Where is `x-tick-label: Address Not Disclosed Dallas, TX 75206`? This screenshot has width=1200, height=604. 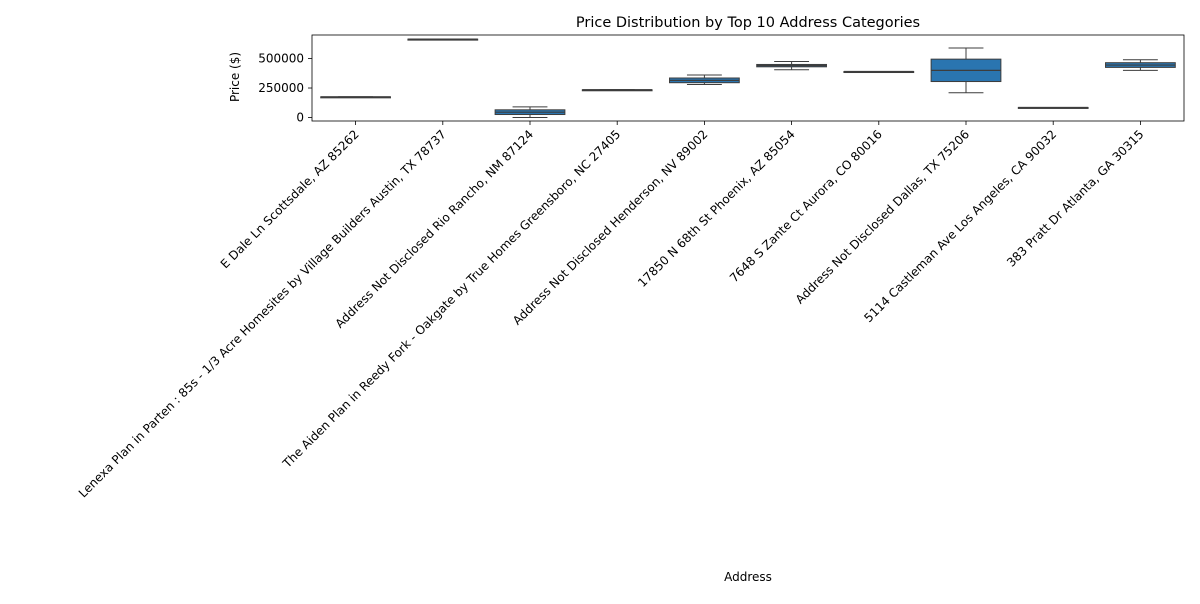 x-tick-label: Address Not Disclosed Dallas, TX 75206 is located at coordinates (882, 216).